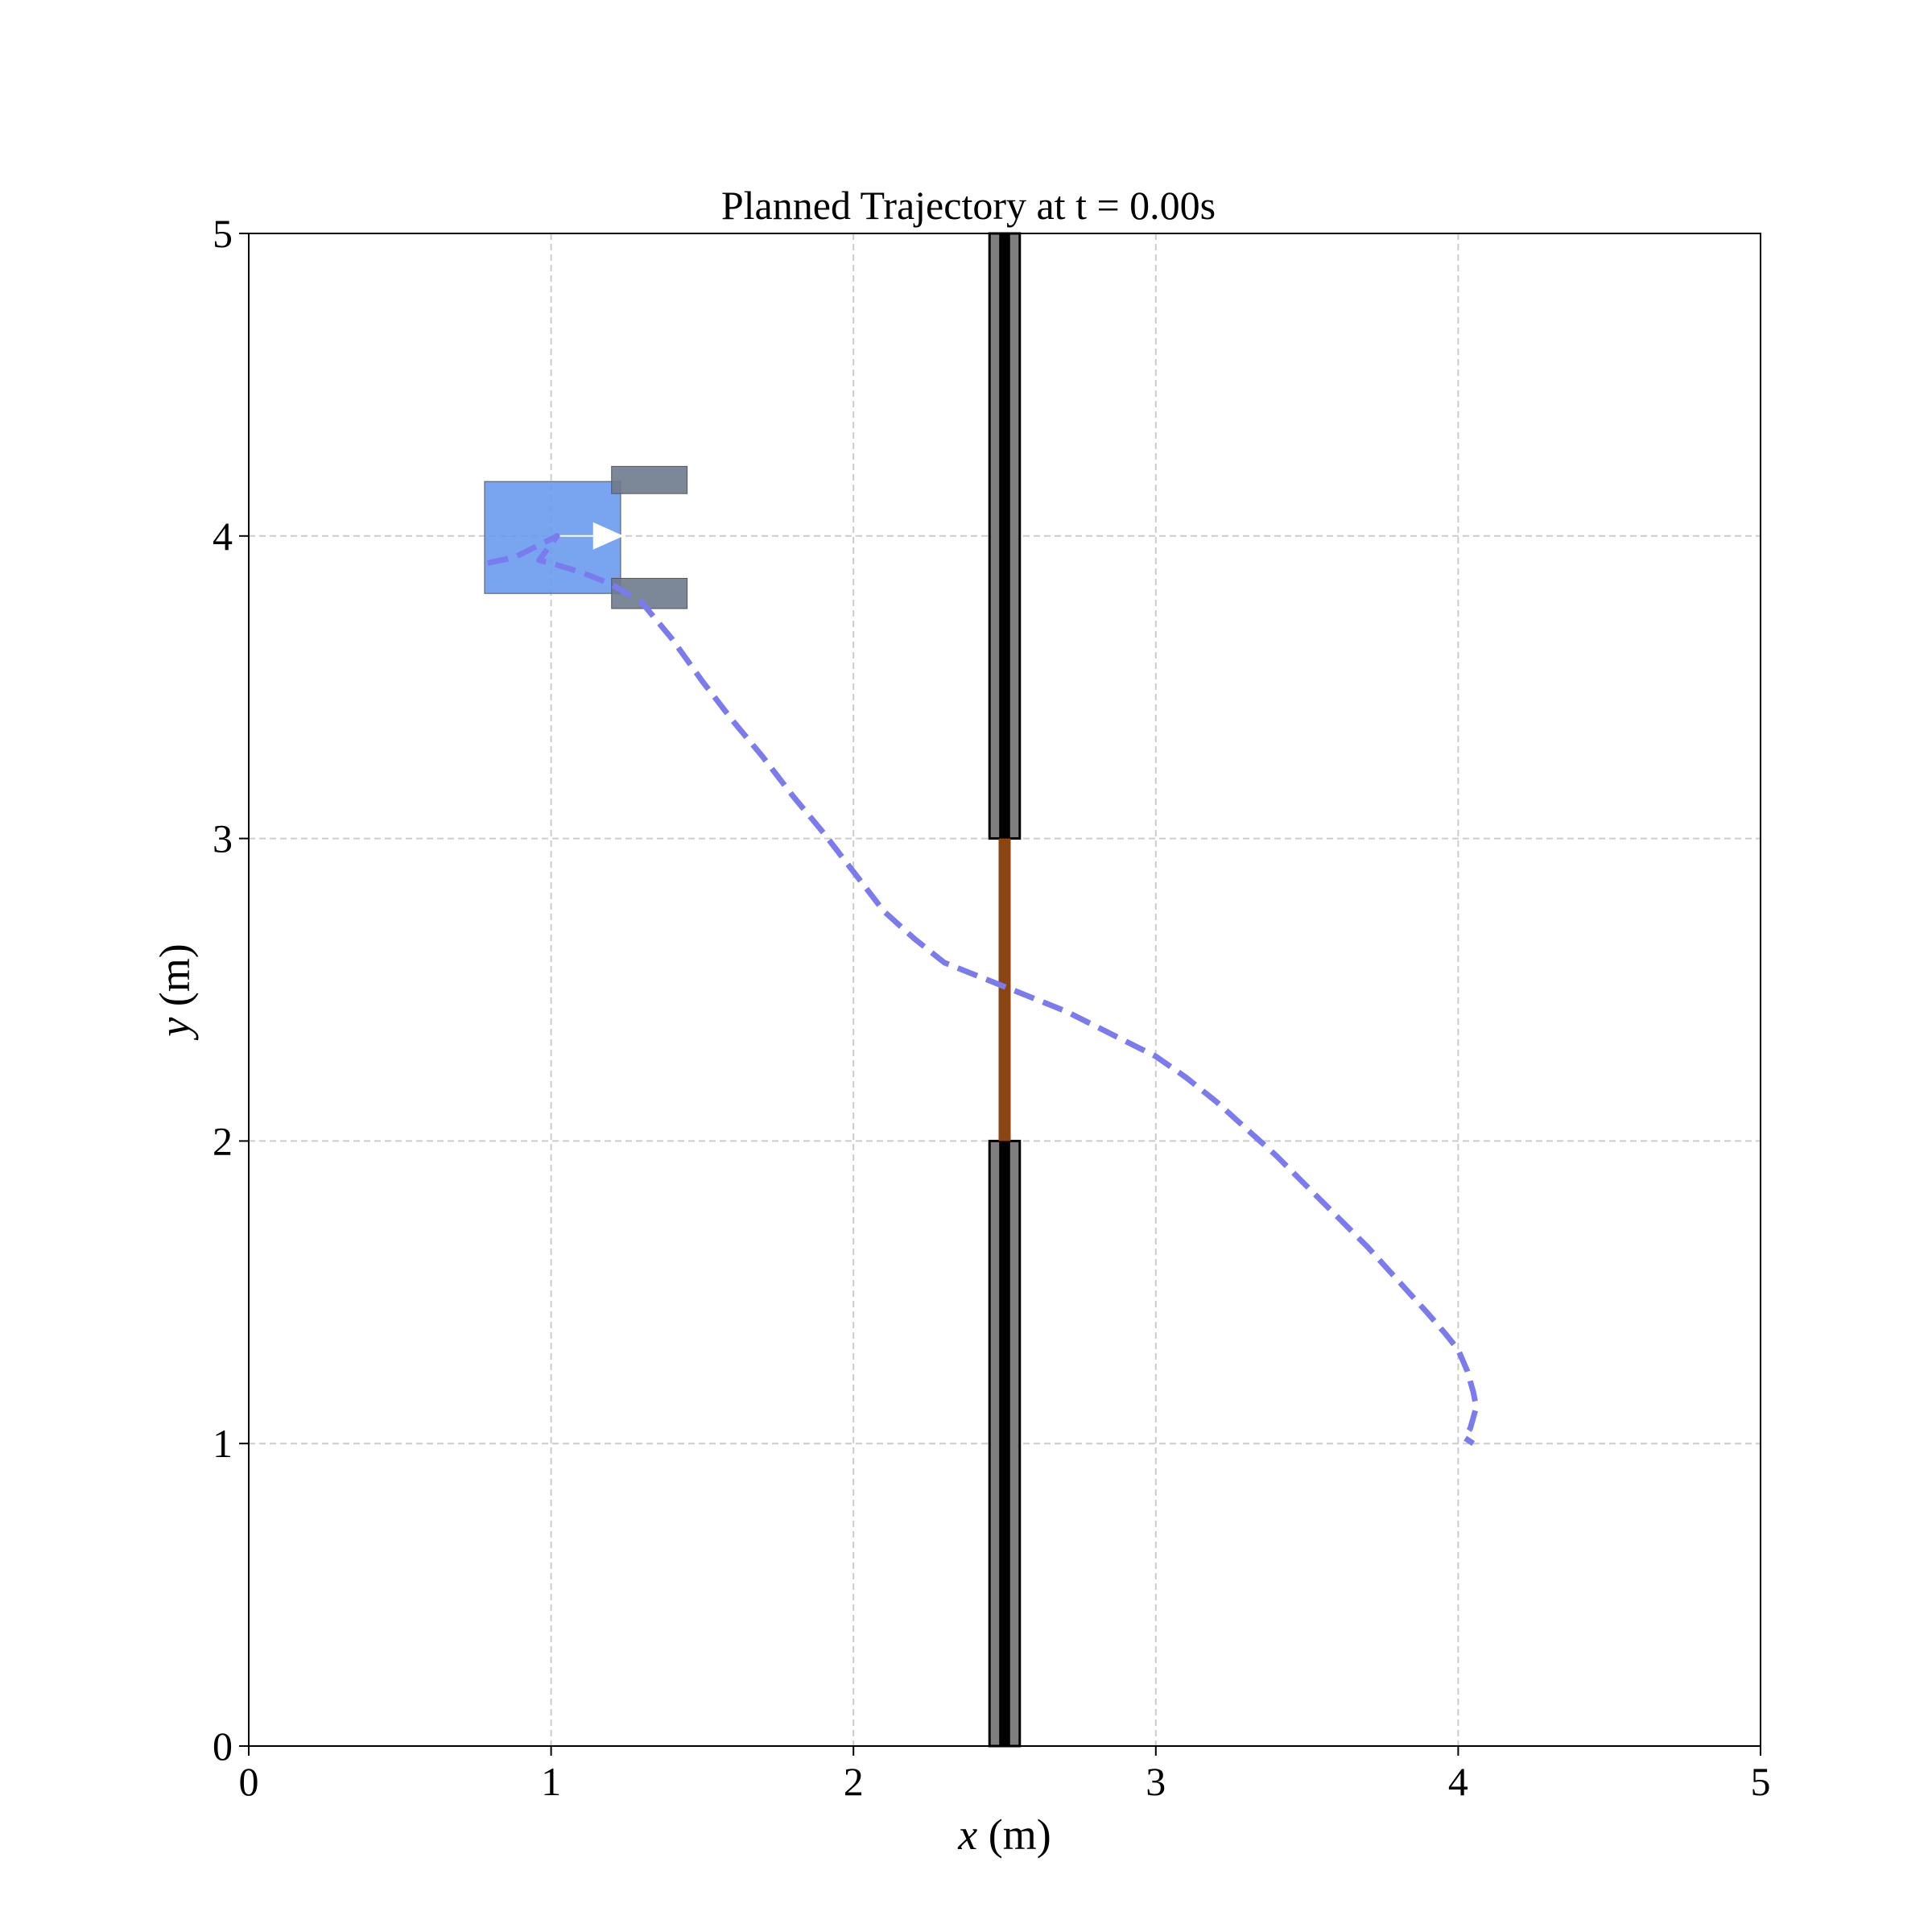  What do you see at coordinates (223, 838) in the screenshot?
I see `y-tick-label: 3` at bounding box center [223, 838].